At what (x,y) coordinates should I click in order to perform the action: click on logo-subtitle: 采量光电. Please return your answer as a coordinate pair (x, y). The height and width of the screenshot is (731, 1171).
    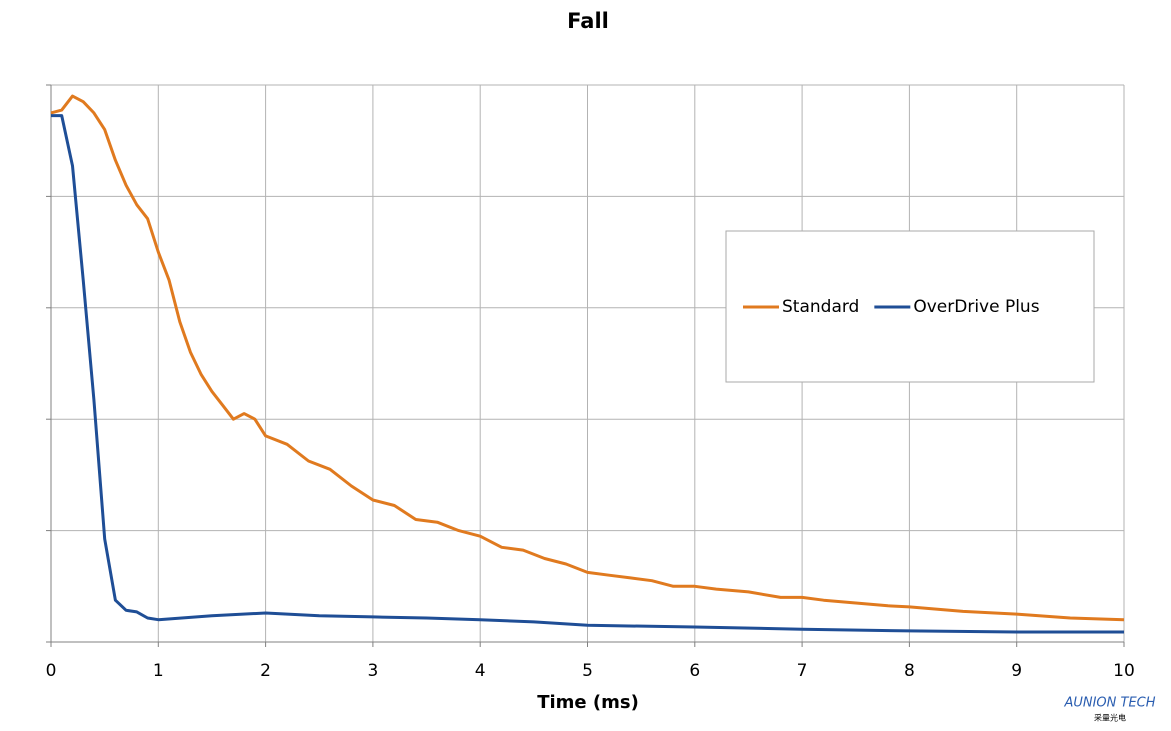
    Looking at the image, I should click on (1110, 718).